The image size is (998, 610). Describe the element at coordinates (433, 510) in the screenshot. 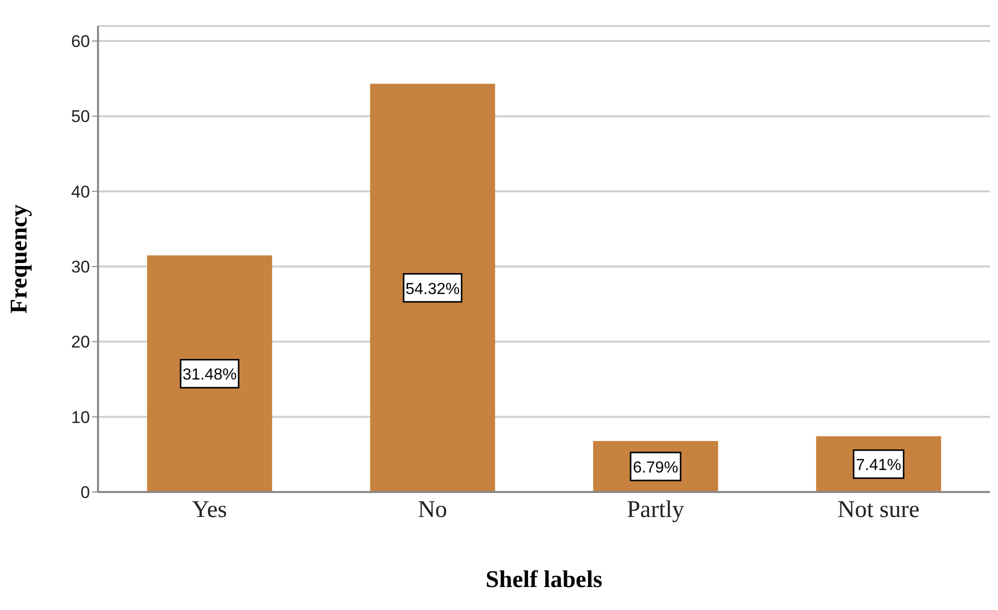

I see `x-tick-label: No` at that location.